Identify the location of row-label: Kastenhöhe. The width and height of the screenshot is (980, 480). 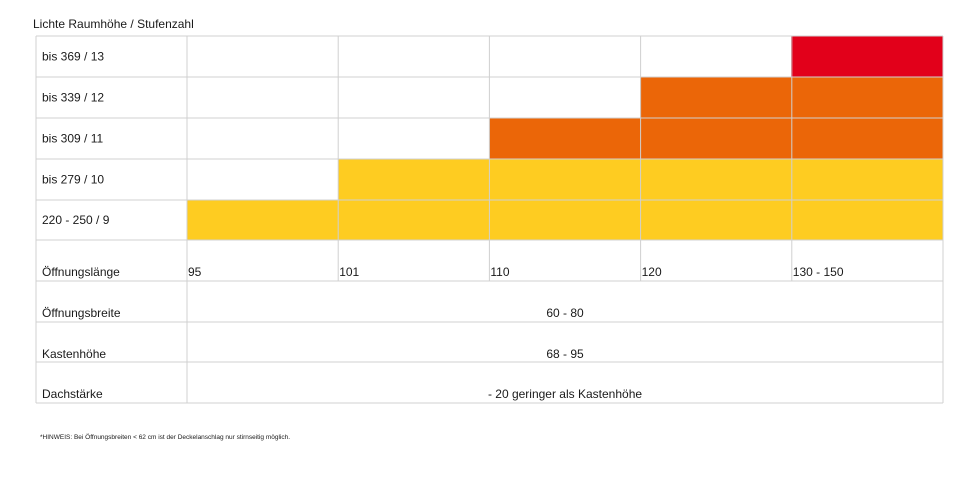
(74, 354).